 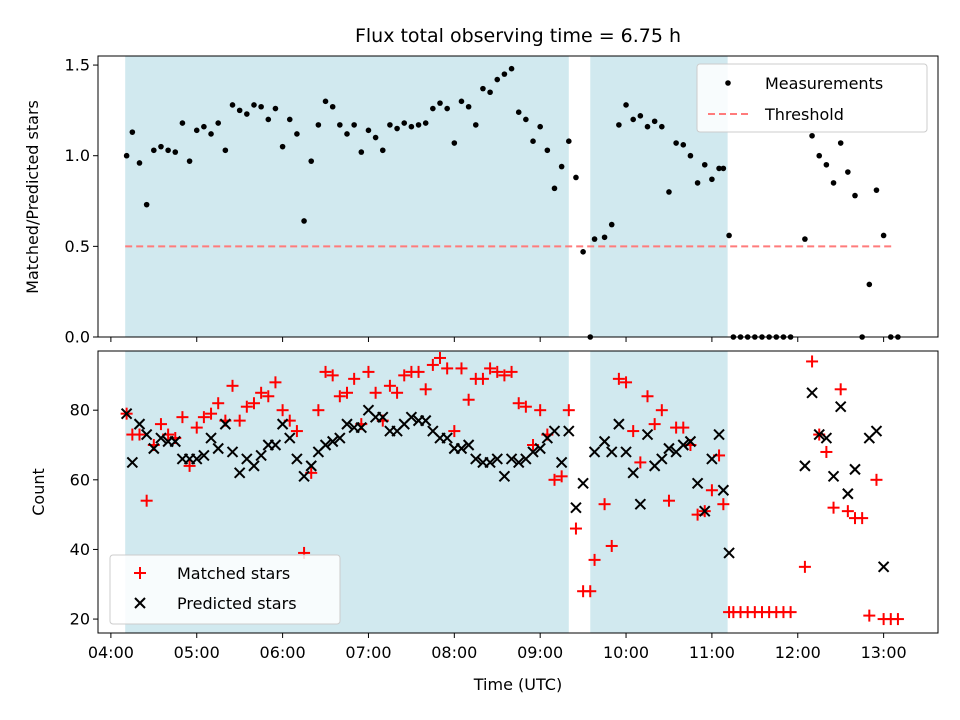 I want to click on y-tick-label: 0.5, so click(x=77, y=246).